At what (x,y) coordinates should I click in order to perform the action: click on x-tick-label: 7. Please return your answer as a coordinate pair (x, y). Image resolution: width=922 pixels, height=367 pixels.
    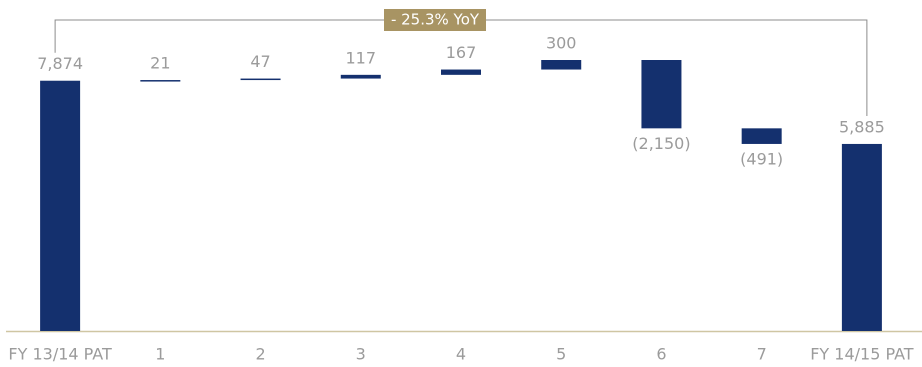
    Looking at the image, I should click on (762, 354).